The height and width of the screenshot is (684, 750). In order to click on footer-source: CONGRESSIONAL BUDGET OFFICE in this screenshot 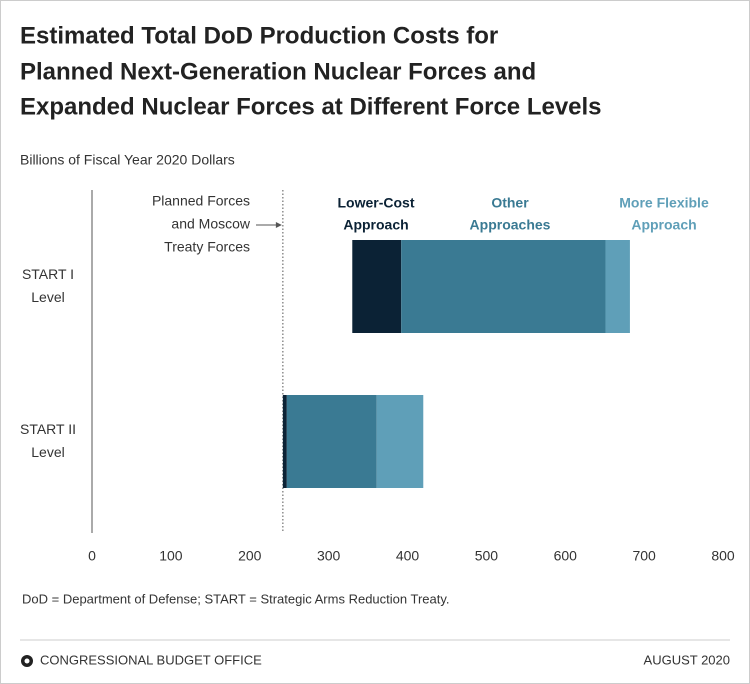, I will do `click(151, 659)`.